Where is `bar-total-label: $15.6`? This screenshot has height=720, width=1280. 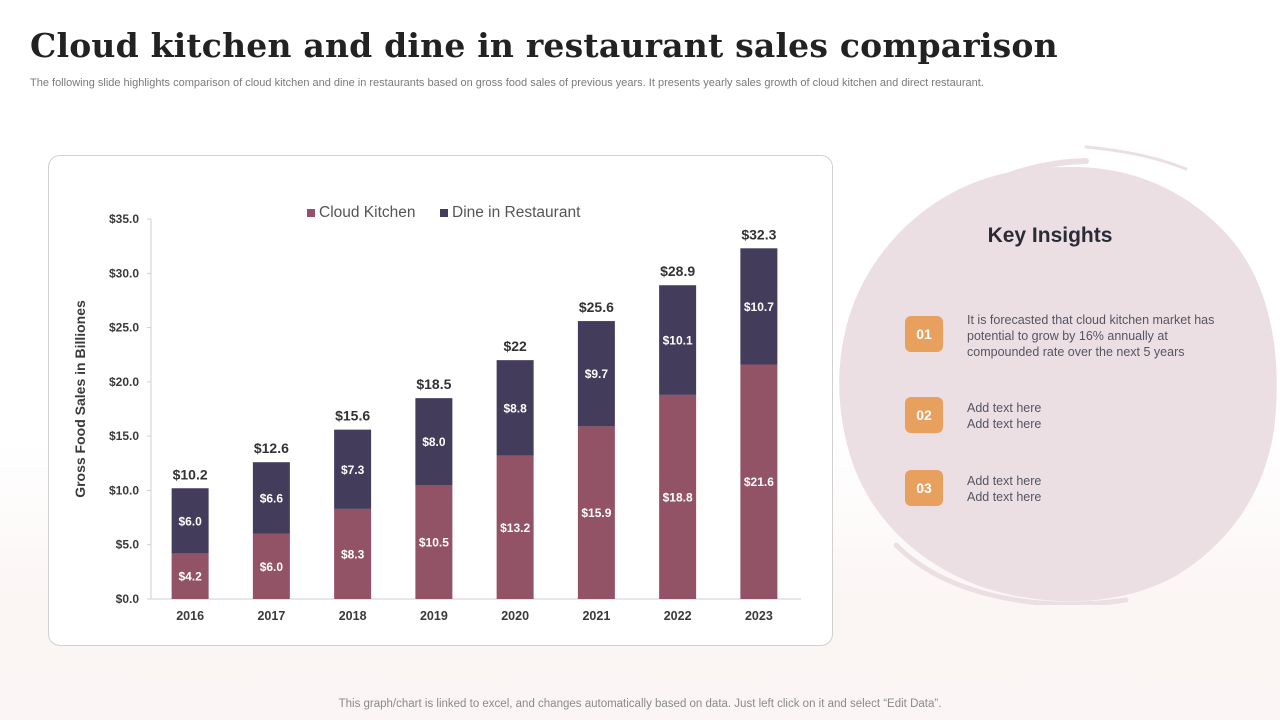
bar-total-label: $15.6 is located at coordinates (352, 416).